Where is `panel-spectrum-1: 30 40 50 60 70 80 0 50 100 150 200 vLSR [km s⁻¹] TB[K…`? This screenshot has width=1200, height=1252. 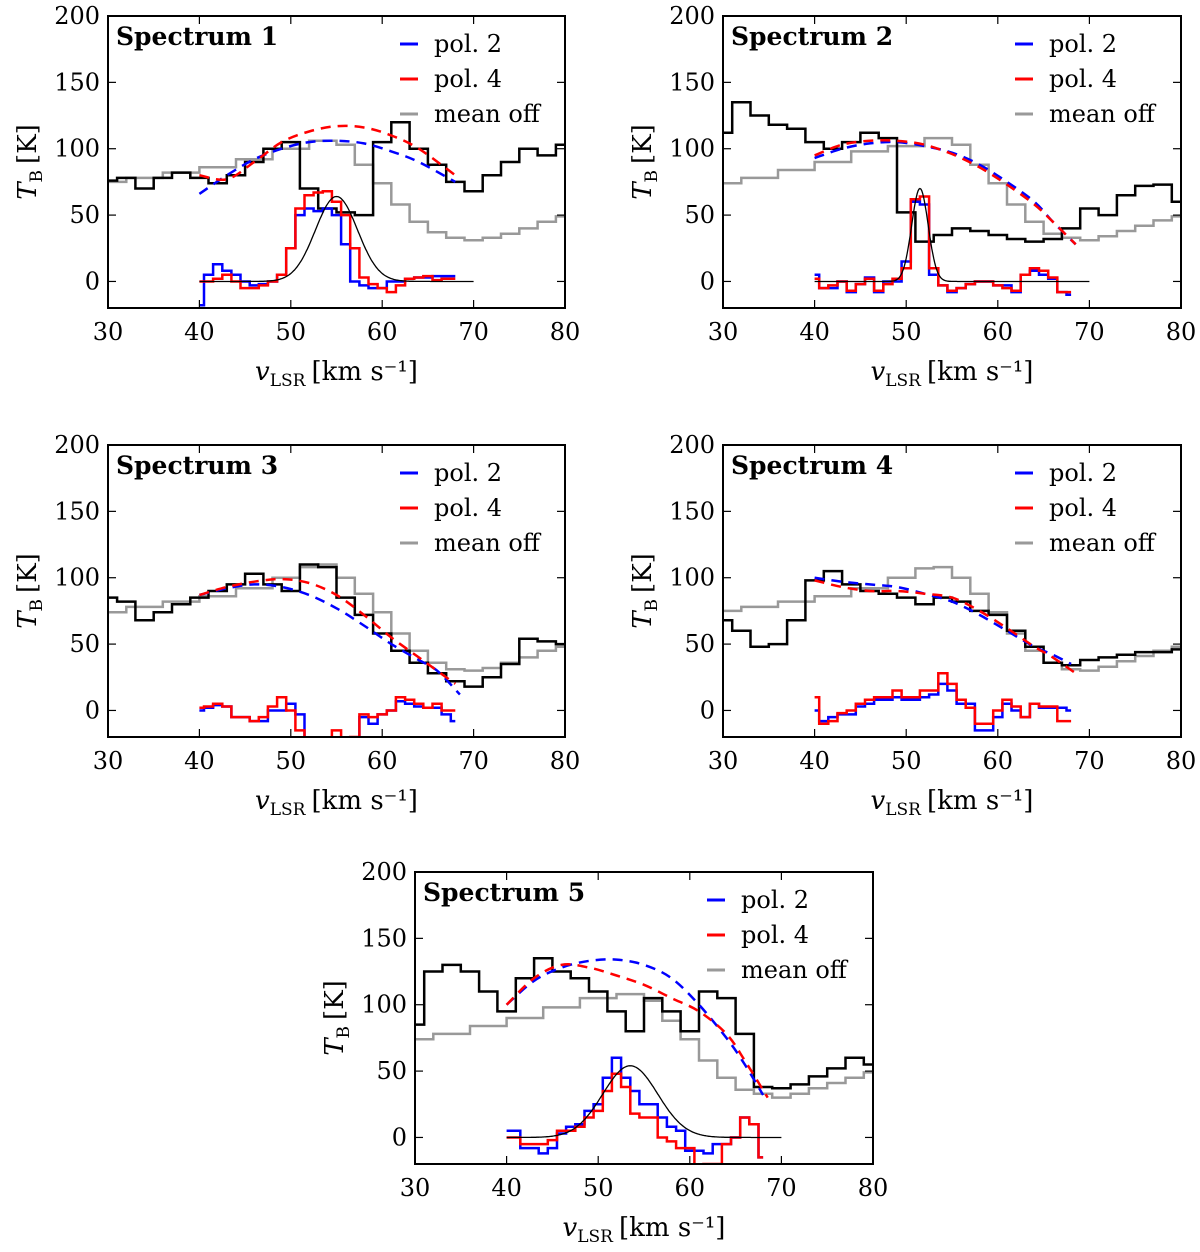 panel-spectrum-1: 30 40 50 60 70 80 0 50 100 150 200 vLSR [km s⁻¹] TB[K… is located at coordinates (296, 196).